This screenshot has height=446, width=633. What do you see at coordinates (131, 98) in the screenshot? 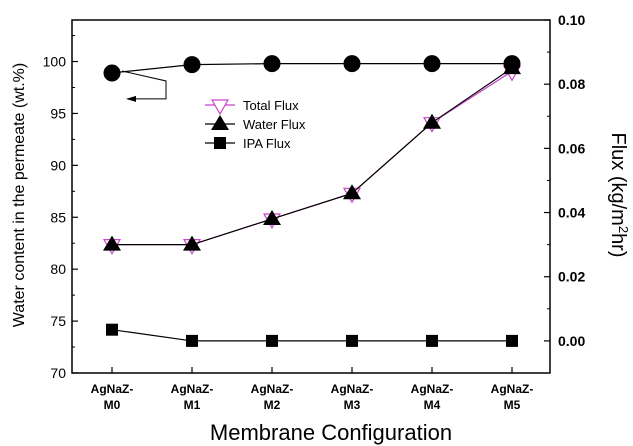
I see `axis-pointer-arrowhead` at bounding box center [131, 98].